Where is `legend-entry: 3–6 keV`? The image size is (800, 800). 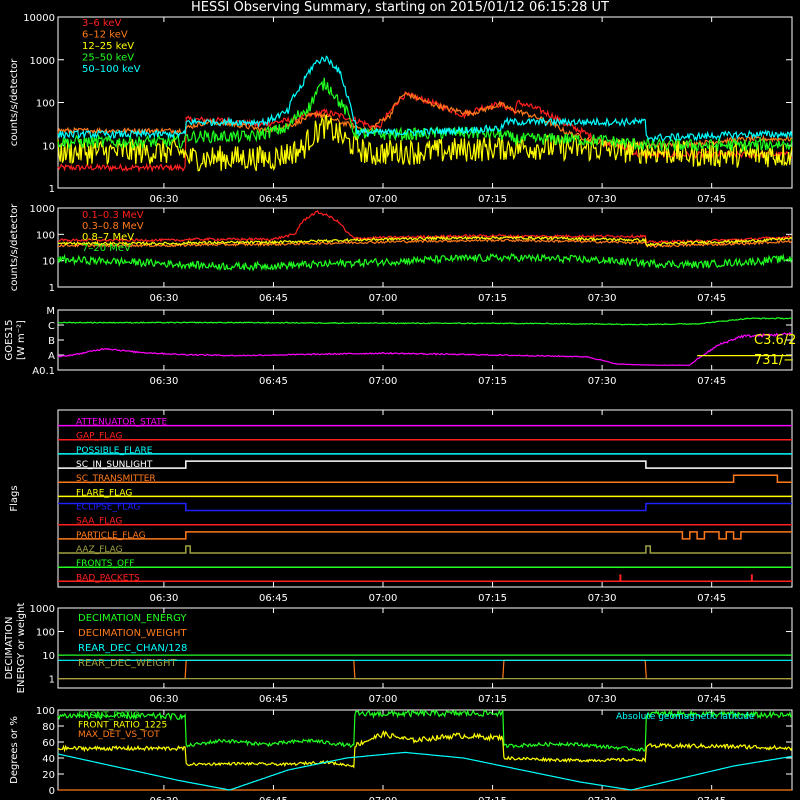
legend-entry: 3–6 keV is located at coordinates (101, 23).